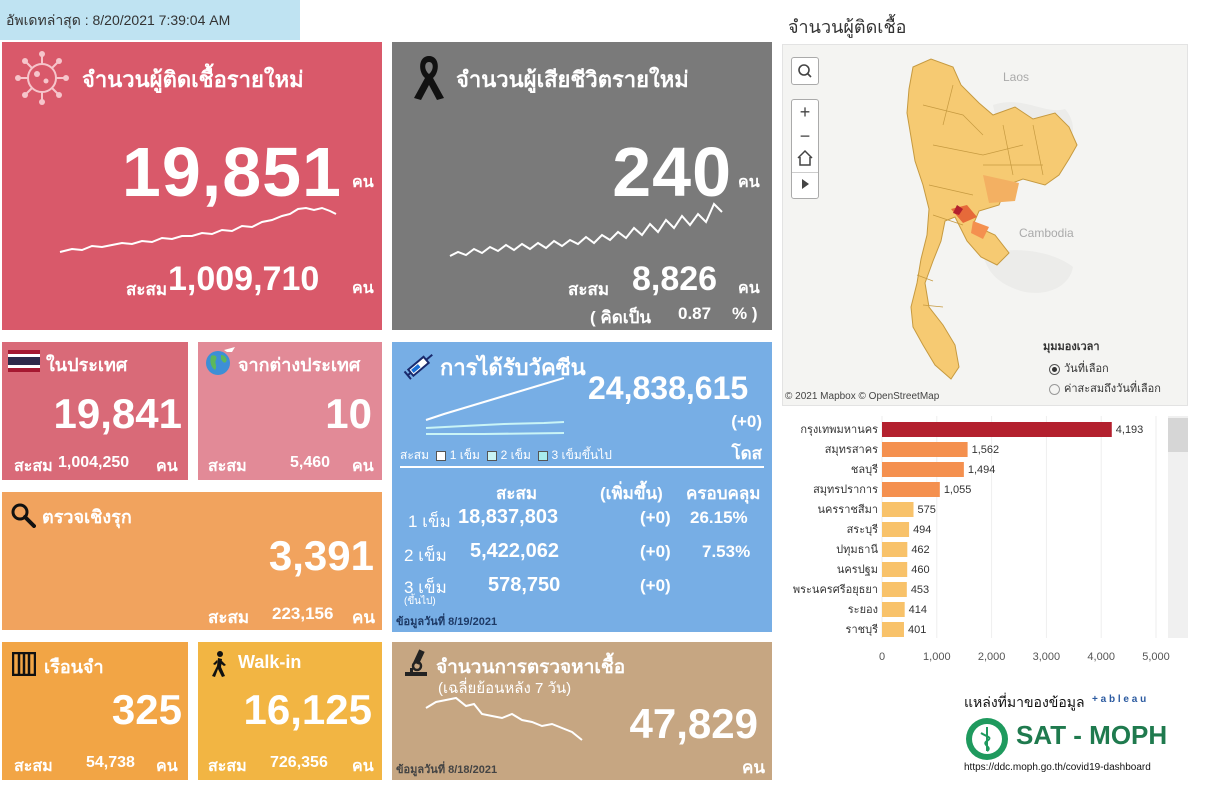 Image resolution: width=1220 pixels, height=786 pixels. Describe the element at coordinates (1178, 435) in the screenshot. I see `chart-scrollbar-thumb` at that location.